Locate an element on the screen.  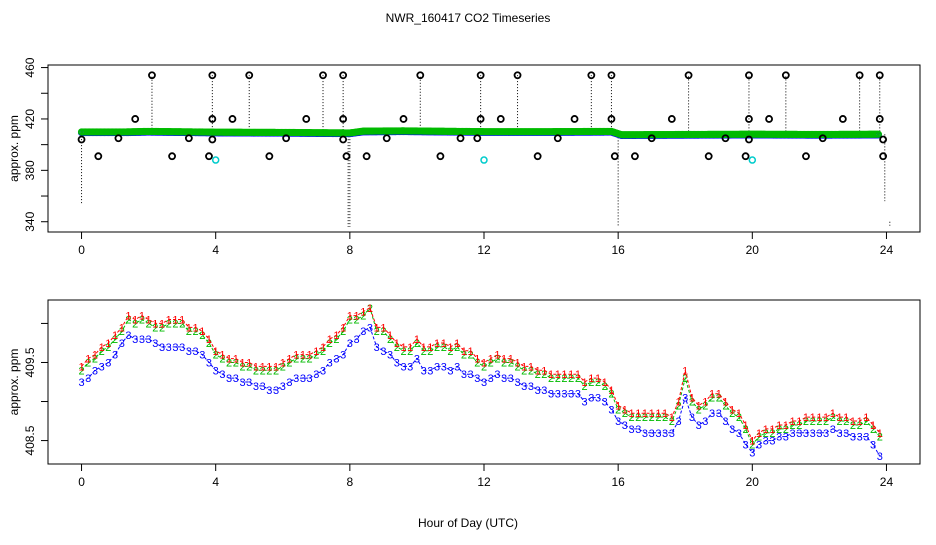
x-tick-label: 4 is located at coordinates (215, 250).